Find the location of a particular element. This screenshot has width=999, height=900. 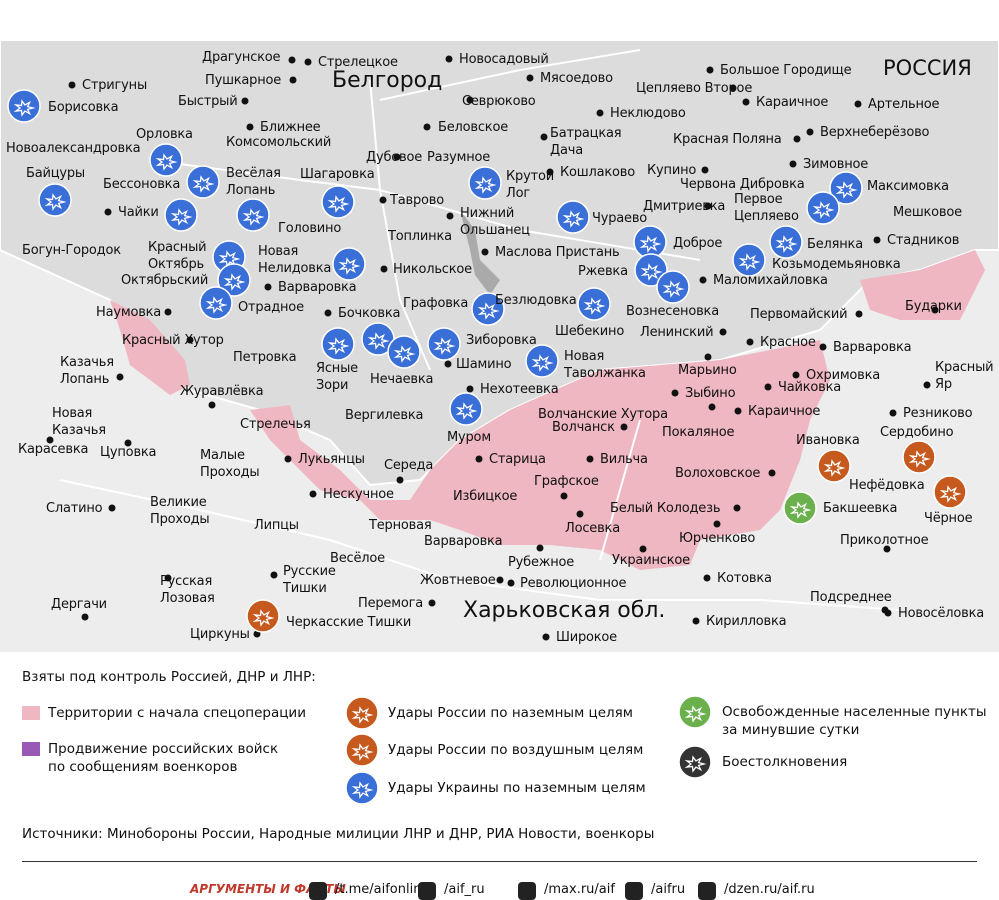

footer-link: /aifru is located at coordinates (668, 889).